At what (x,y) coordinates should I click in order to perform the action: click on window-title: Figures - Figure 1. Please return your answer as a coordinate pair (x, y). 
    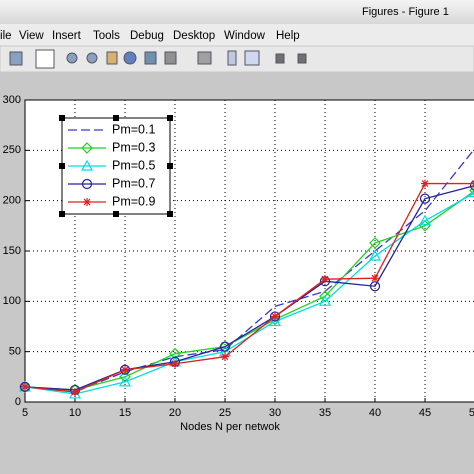
    Looking at the image, I should click on (405, 12).